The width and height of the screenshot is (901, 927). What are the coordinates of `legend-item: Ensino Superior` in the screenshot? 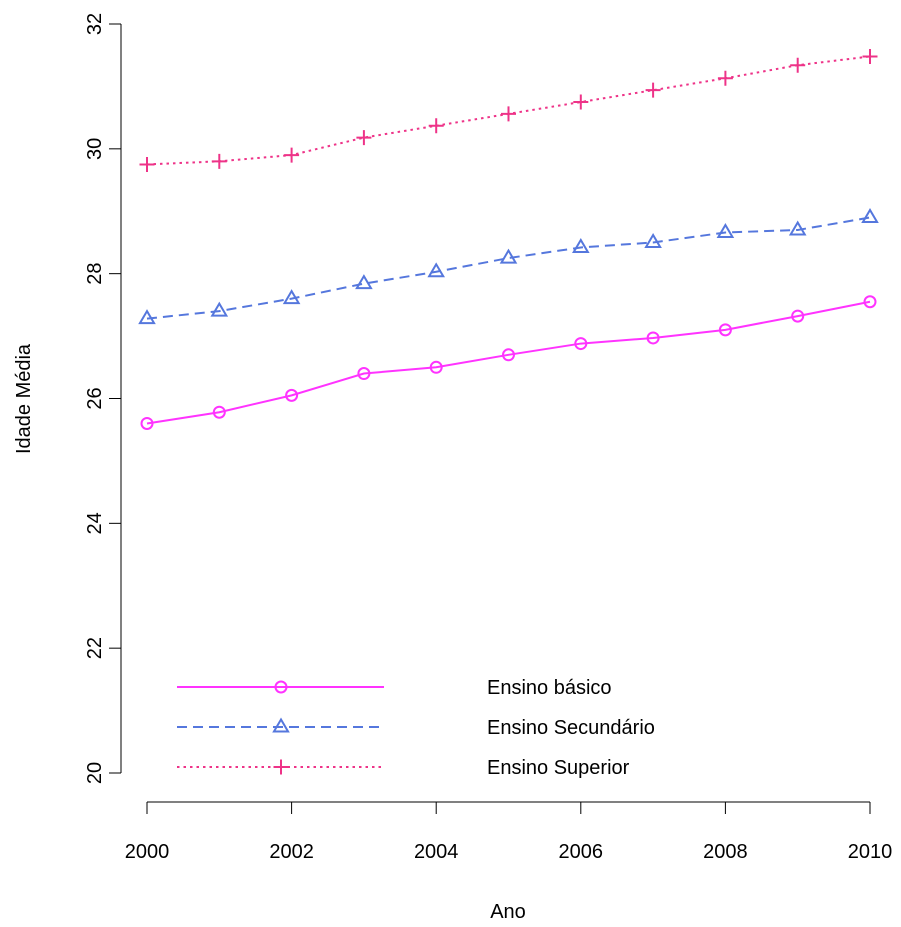 It's located at (403, 768).